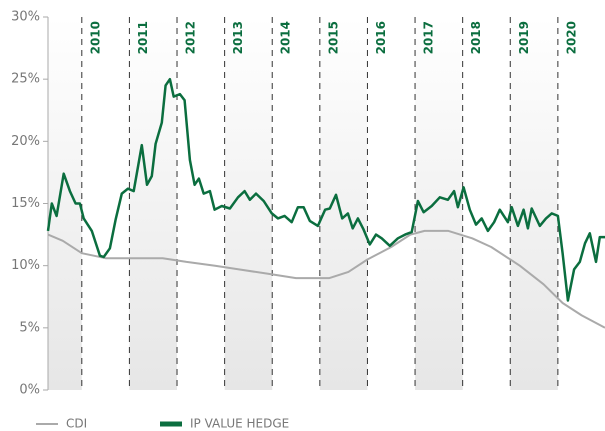 The width and height of the screenshot is (605, 431). Describe the element at coordinates (571, 37) in the screenshot. I see `year-label: 2020` at that location.